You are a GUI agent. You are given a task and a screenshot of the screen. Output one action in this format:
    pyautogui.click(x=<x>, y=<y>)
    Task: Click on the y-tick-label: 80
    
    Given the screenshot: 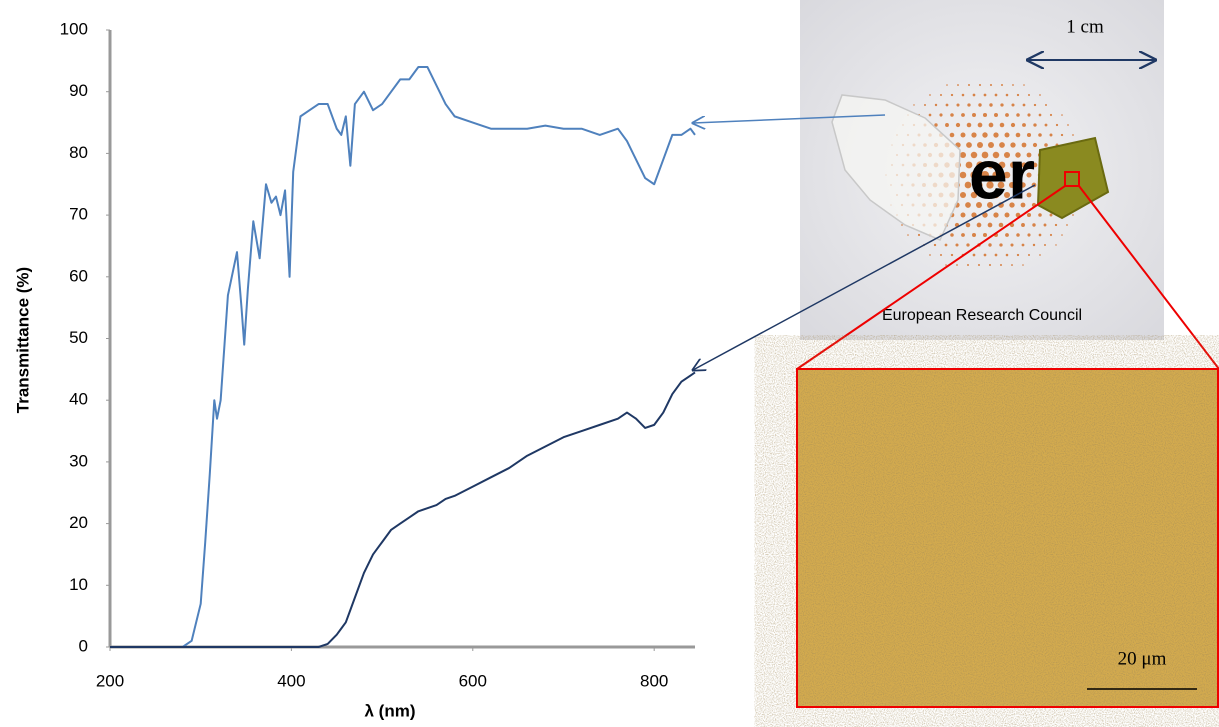 What is the action you would take?
    pyautogui.click(x=78, y=152)
    